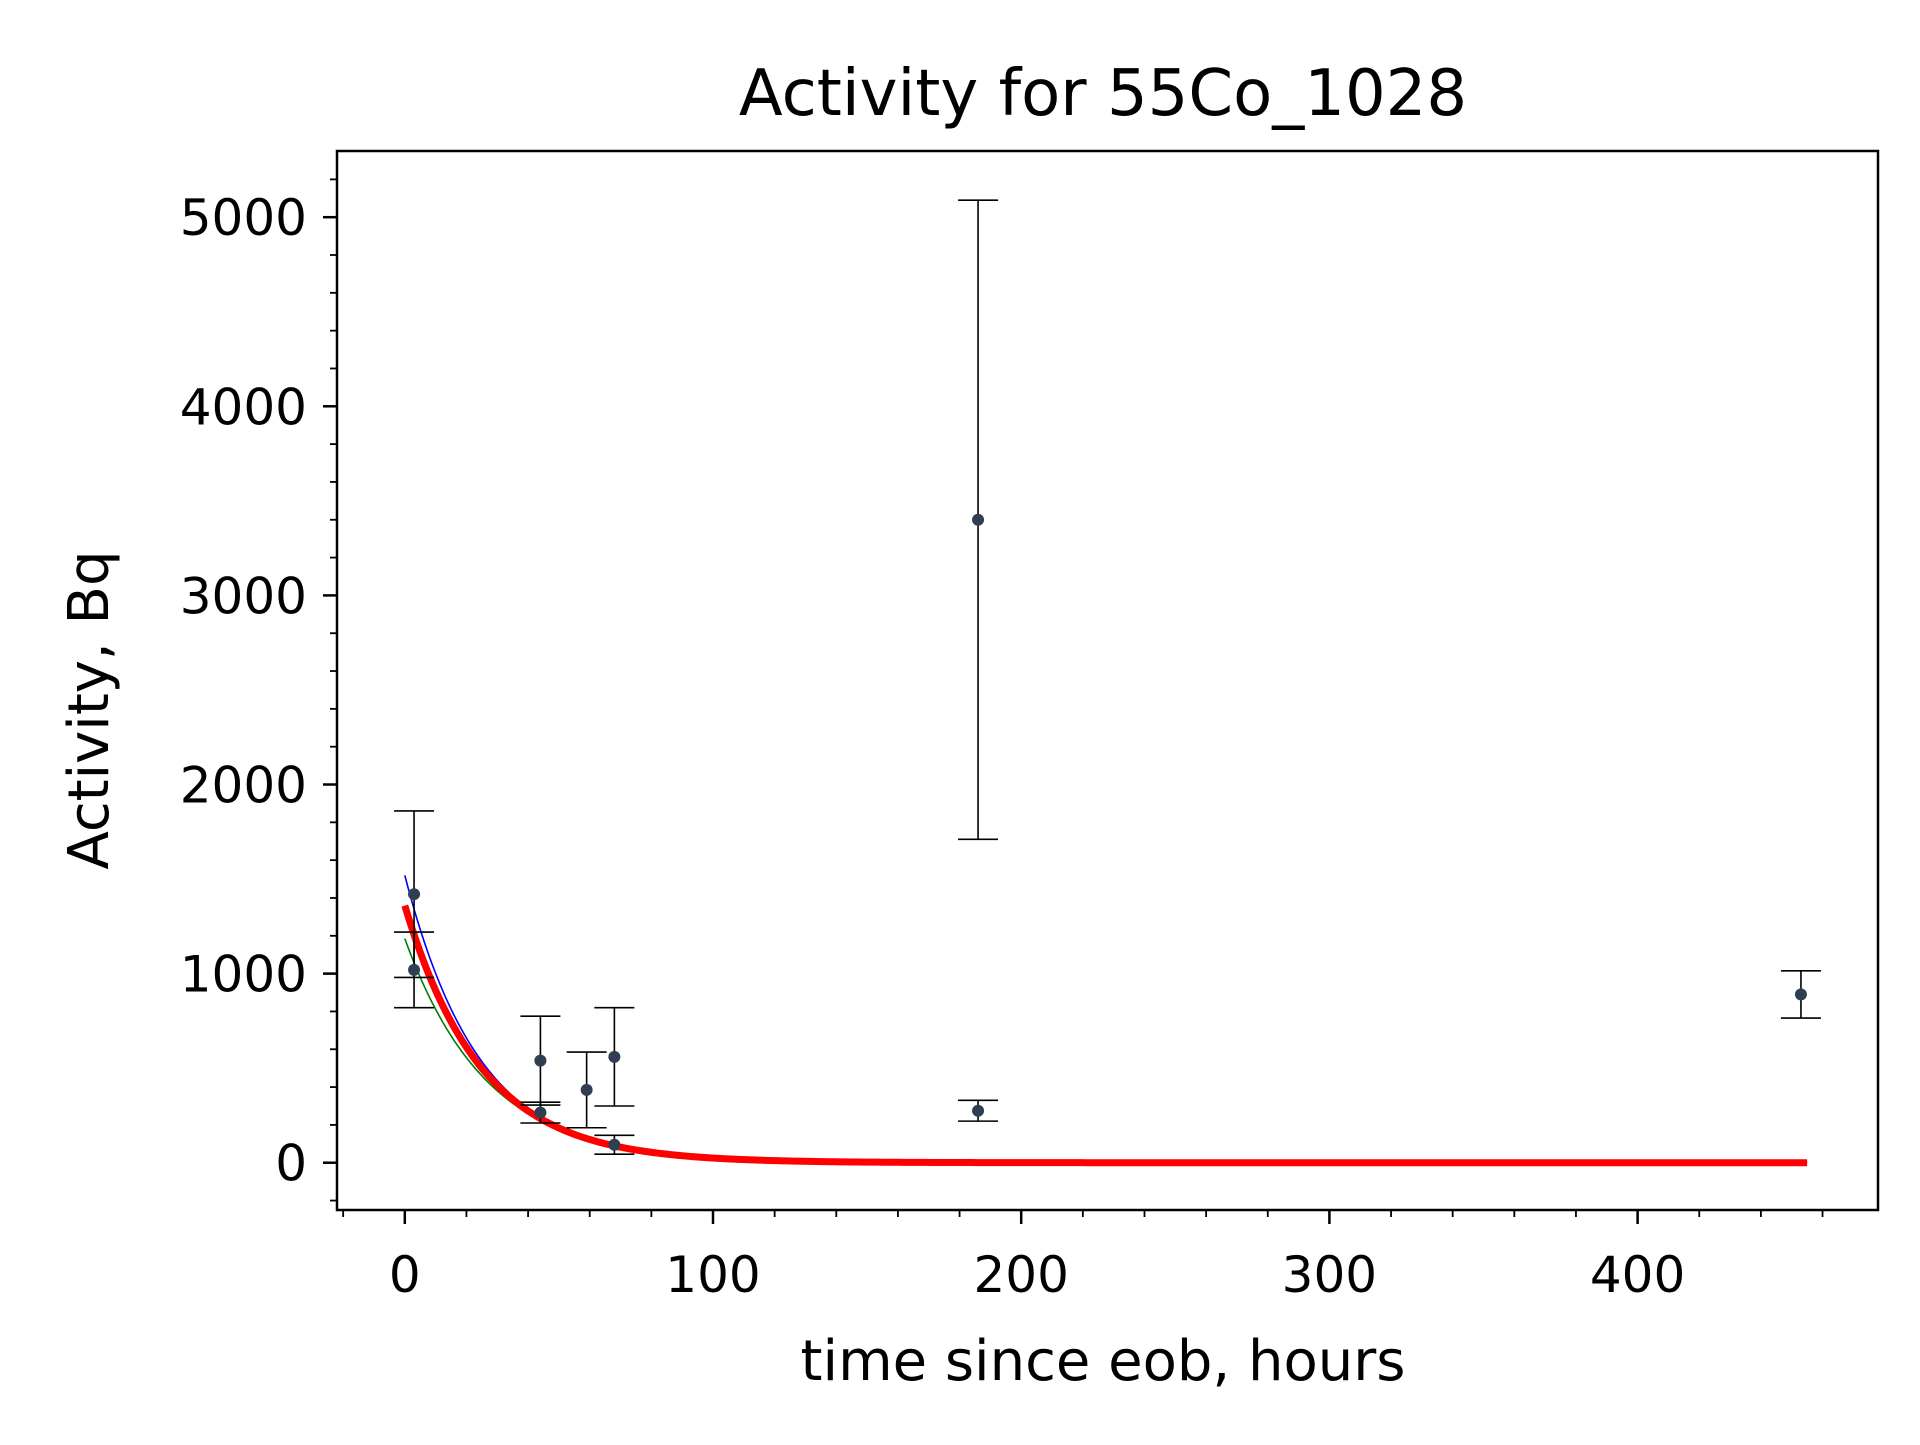 The height and width of the screenshot is (1445, 1920). Describe the element at coordinates (1020, 1275) in the screenshot. I see `x-tick-label: 200` at that location.